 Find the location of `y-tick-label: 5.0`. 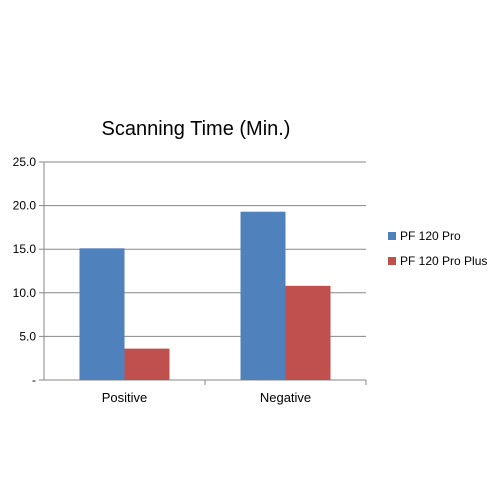

y-tick-label: 5.0 is located at coordinates (27, 336).